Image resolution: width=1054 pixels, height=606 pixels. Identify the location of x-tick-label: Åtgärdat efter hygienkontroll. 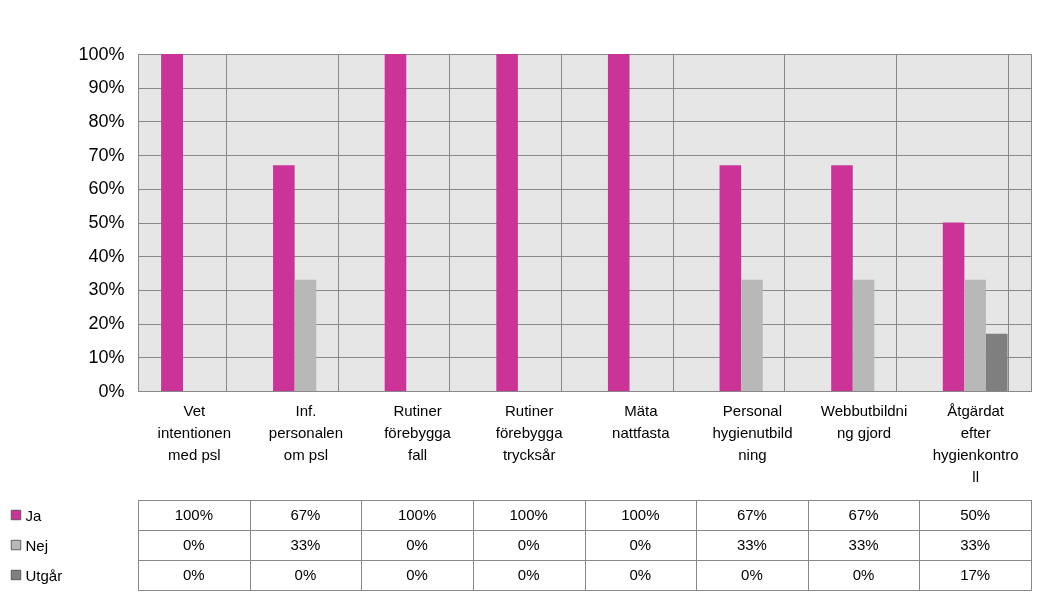
(975, 443).